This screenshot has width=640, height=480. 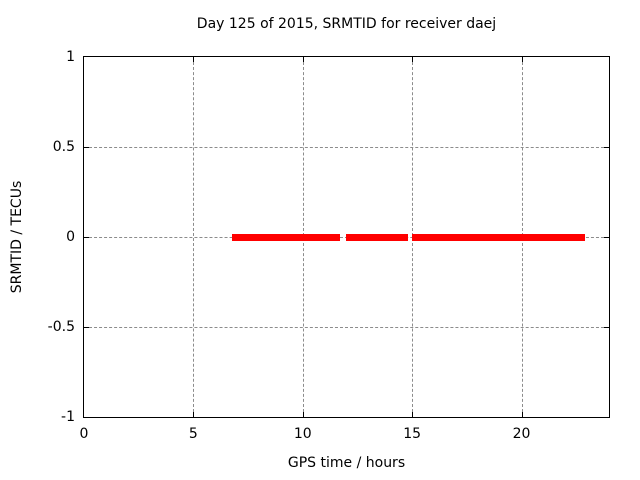 What do you see at coordinates (61, 327) in the screenshot?
I see `y-tick-label: -0.5` at bounding box center [61, 327].